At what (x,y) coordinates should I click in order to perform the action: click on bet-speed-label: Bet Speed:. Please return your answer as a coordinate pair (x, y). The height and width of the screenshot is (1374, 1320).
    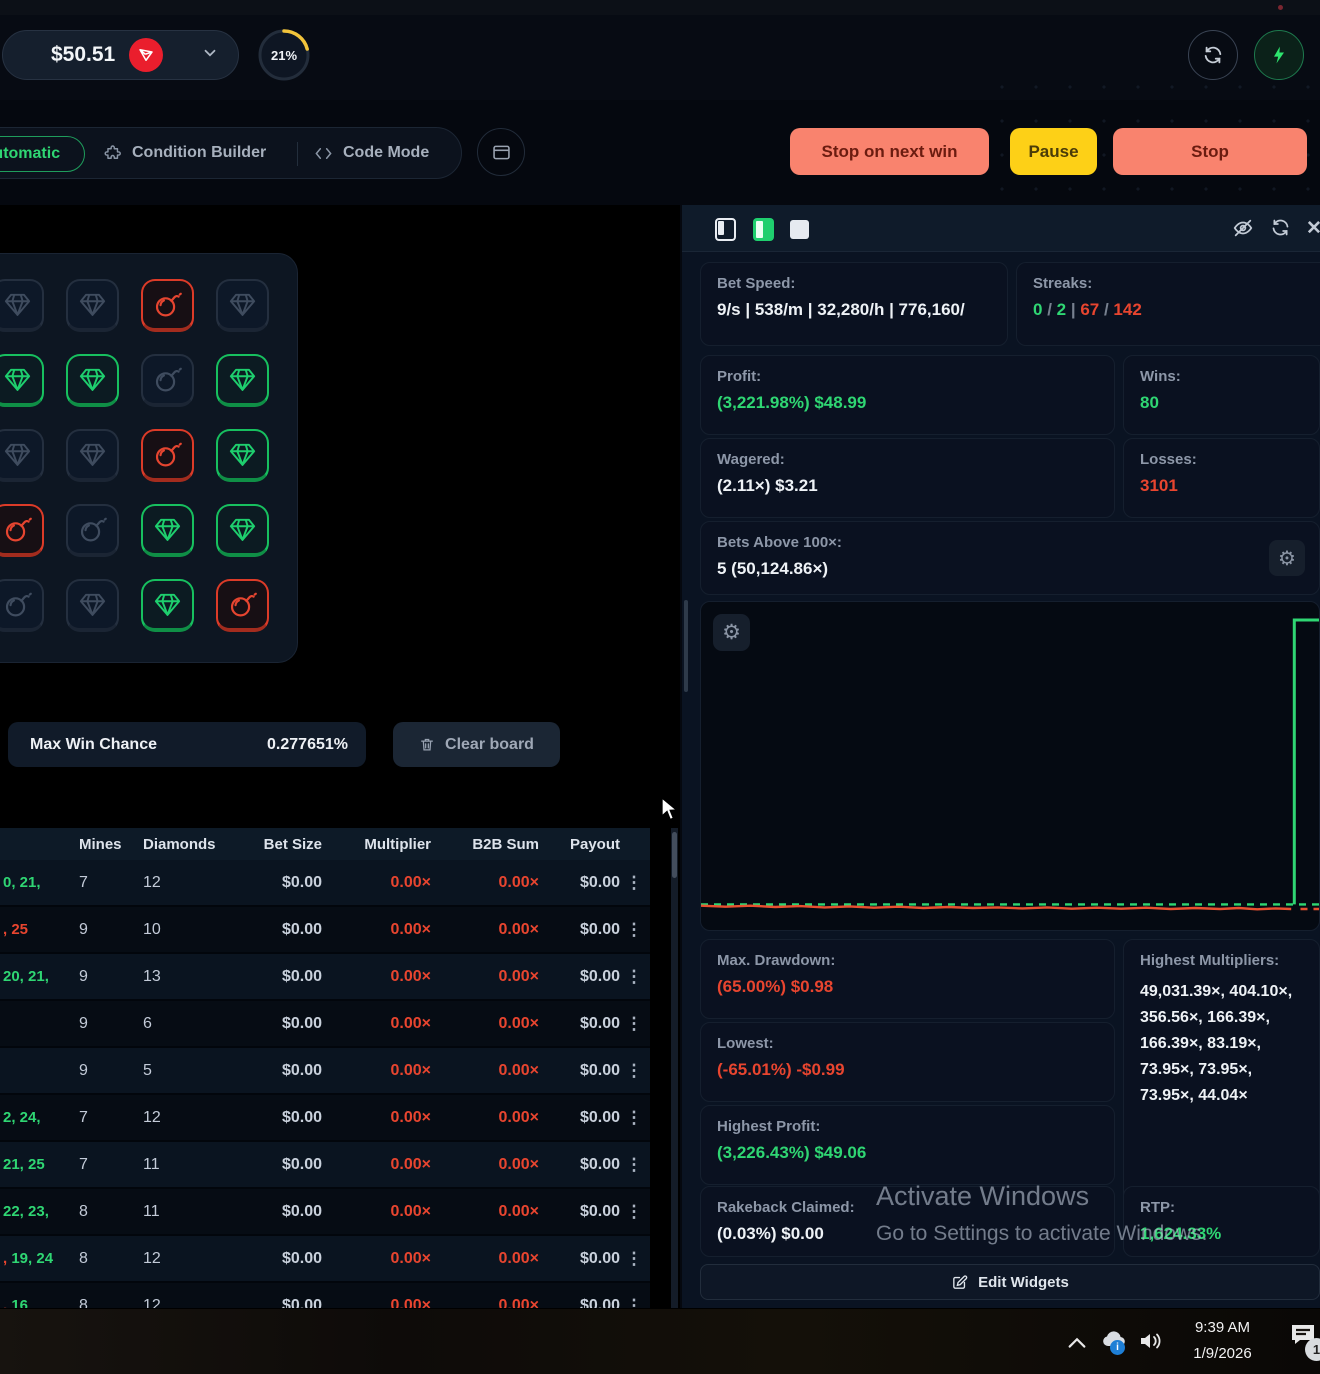
    Looking at the image, I should click on (756, 283).